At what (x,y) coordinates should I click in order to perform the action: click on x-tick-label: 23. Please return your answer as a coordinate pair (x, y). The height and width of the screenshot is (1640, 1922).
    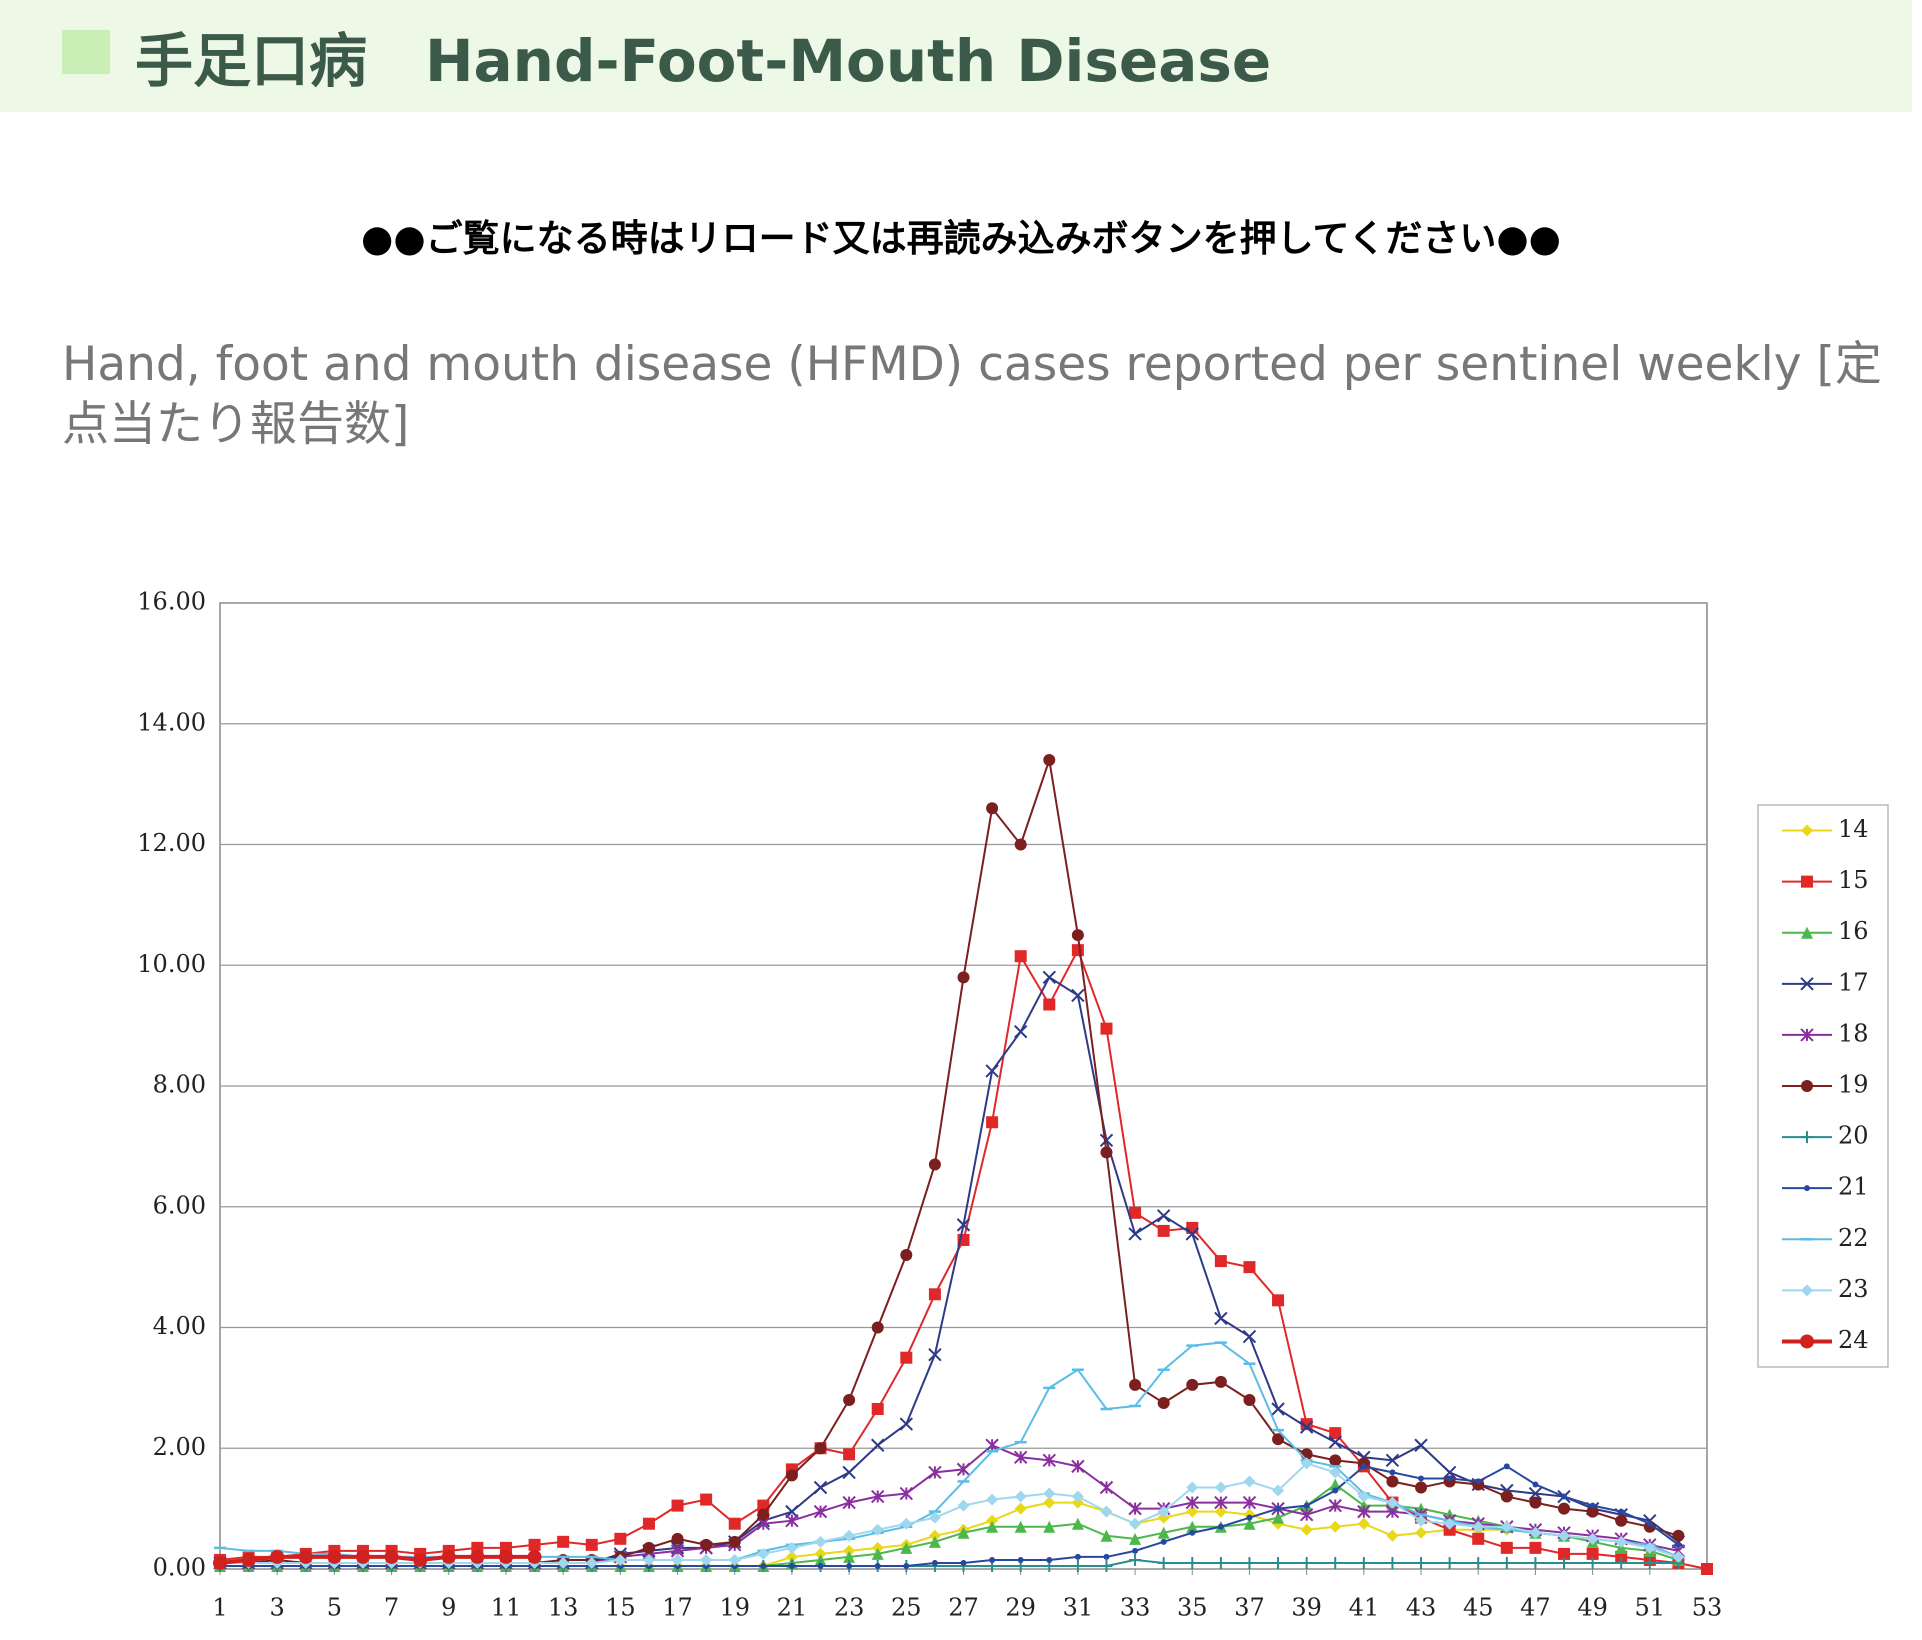
    Looking at the image, I should click on (849, 1608).